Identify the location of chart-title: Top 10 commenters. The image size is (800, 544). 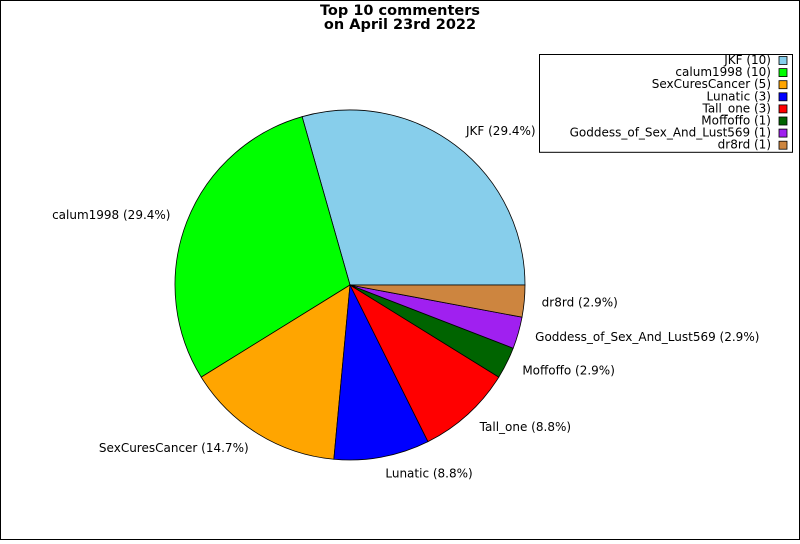
(400, 11).